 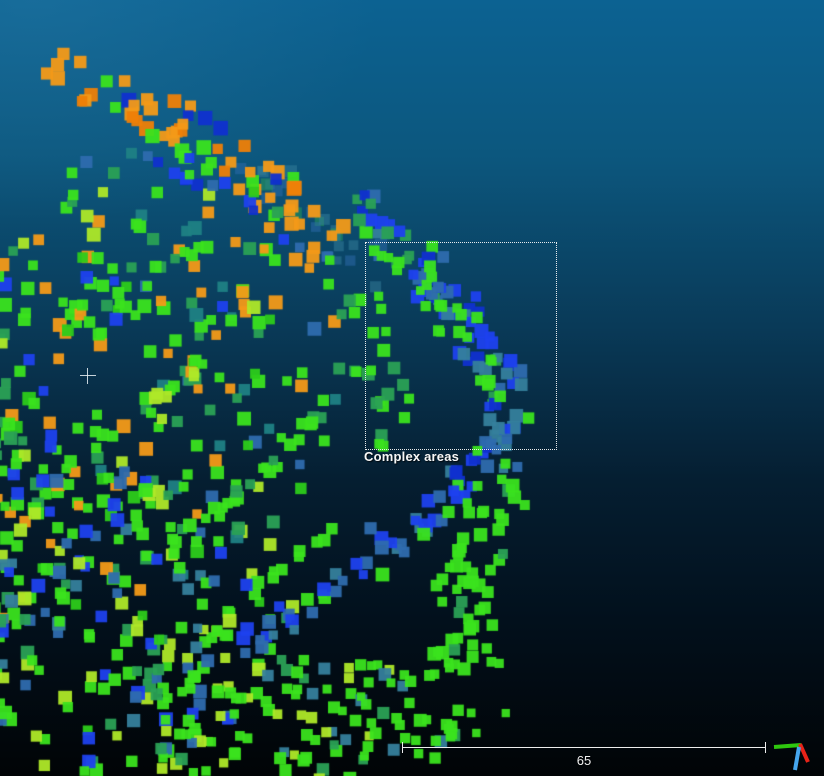 What do you see at coordinates (412, 456) in the screenshot?
I see `annotation-label: Complex areas` at bounding box center [412, 456].